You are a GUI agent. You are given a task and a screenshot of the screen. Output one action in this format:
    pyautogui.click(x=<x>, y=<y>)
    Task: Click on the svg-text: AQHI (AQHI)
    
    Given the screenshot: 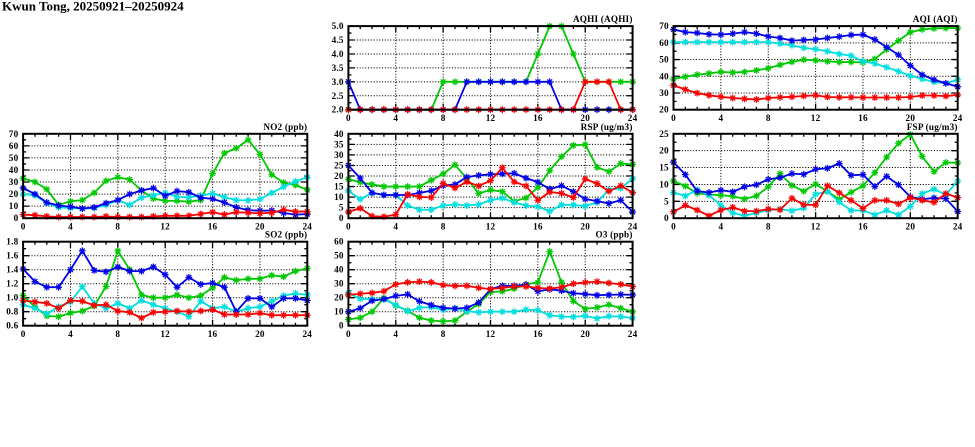 What is the action you would take?
    pyautogui.click(x=603, y=19)
    